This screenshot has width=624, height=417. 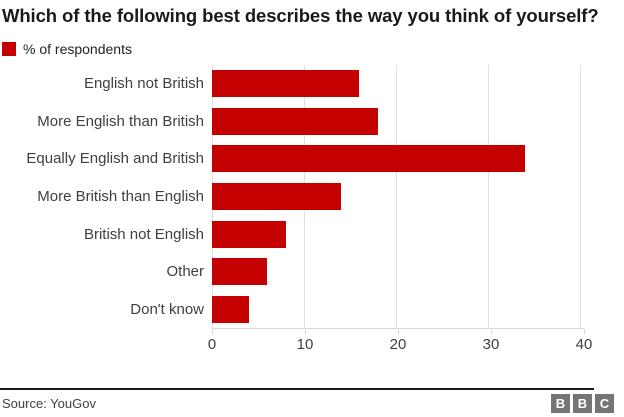 What do you see at coordinates (49, 403) in the screenshot?
I see `source-credit: Source: YouGov` at bounding box center [49, 403].